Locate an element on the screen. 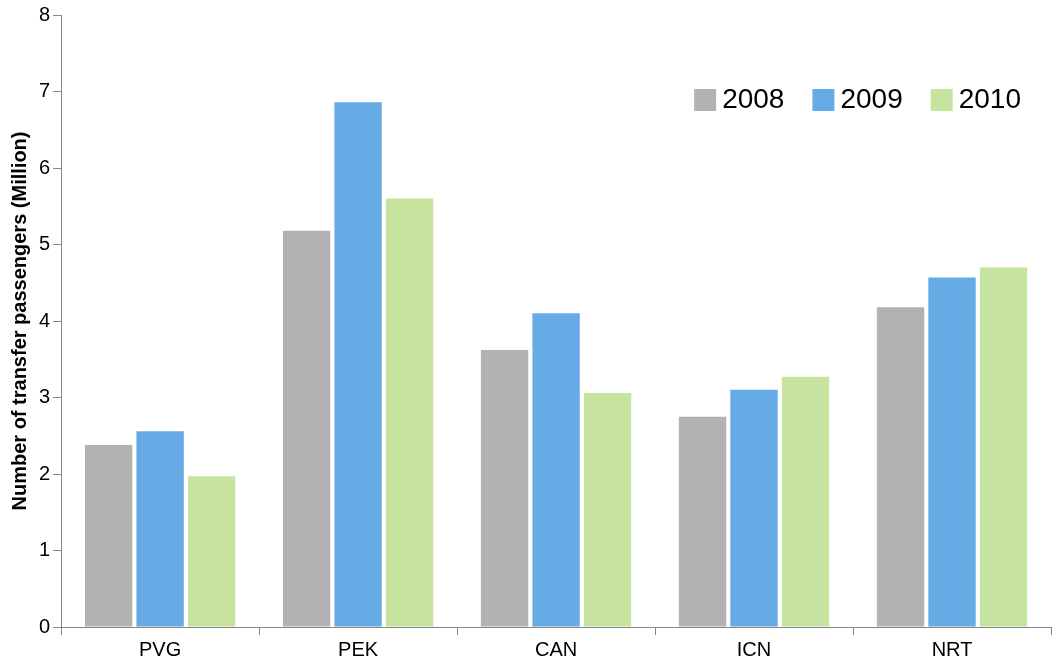 This screenshot has height=665, width=1057. y-tick-label: 3 is located at coordinates (45, 396).